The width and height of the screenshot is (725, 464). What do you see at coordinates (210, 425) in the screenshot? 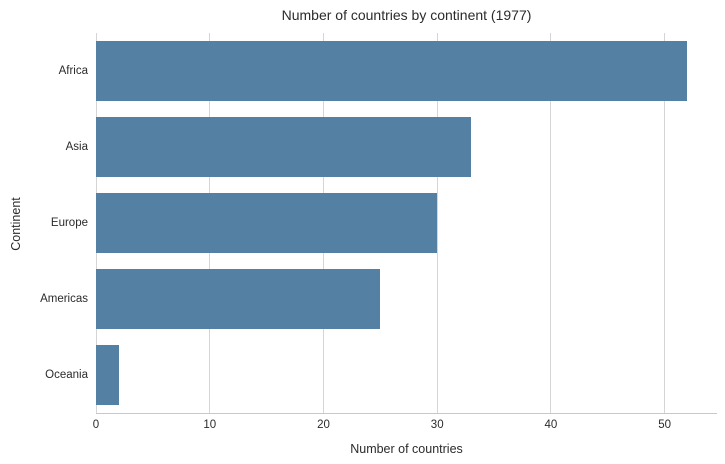
I see `x-tick-label: 10` at bounding box center [210, 425].